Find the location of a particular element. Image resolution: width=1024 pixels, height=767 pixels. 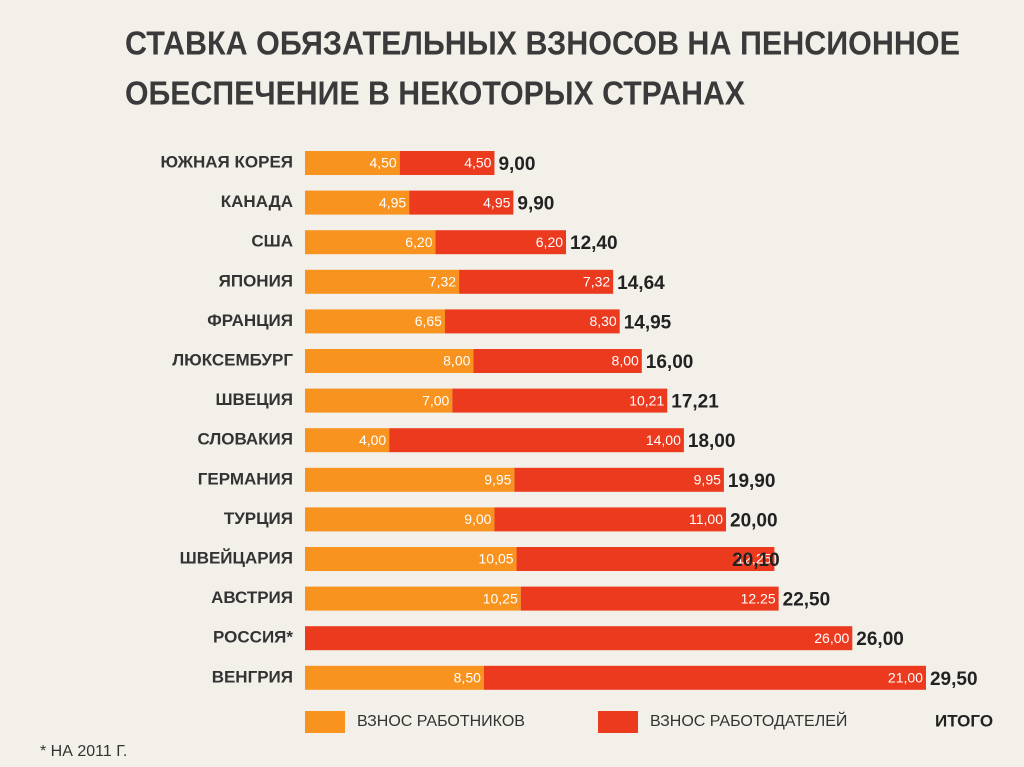

total-label: 17,21 is located at coordinates (695, 402).